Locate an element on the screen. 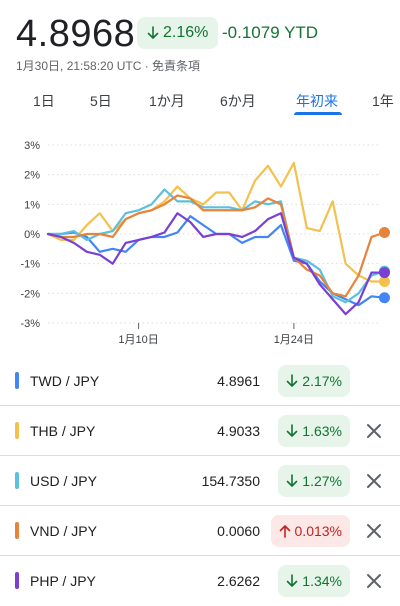 The width and height of the screenshot is (400, 606). list-item-thb-jpy: THB / JPY 4.9033 1.63% is located at coordinates (200, 431).